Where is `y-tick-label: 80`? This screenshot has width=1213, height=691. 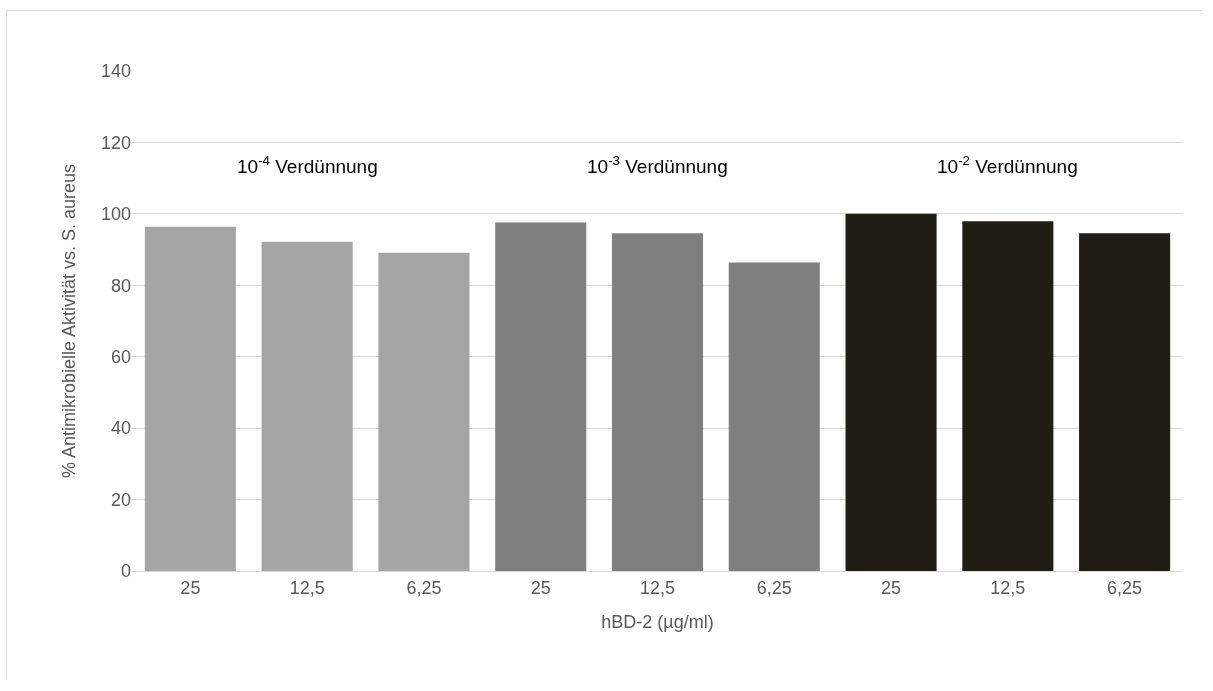 y-tick-label: 80 is located at coordinates (120, 285).